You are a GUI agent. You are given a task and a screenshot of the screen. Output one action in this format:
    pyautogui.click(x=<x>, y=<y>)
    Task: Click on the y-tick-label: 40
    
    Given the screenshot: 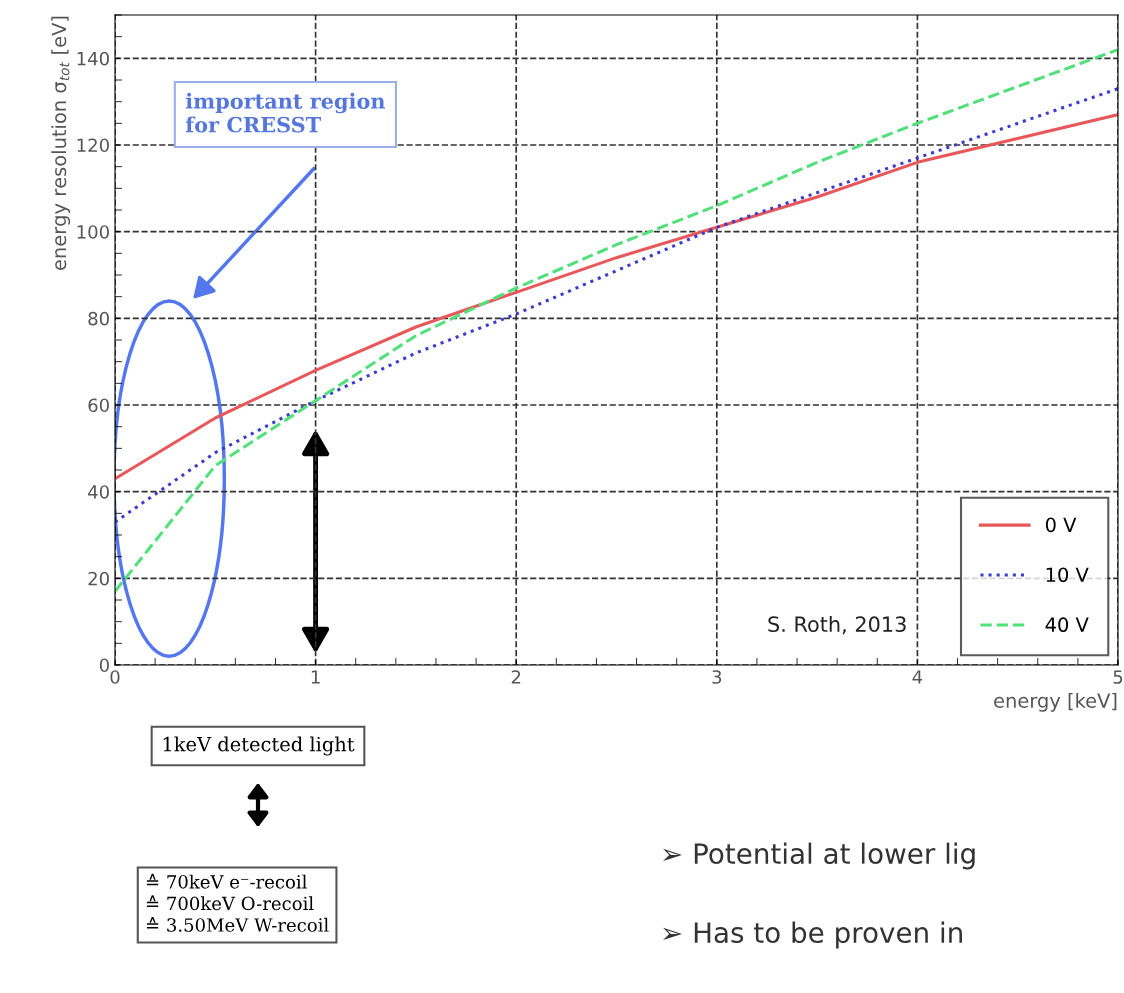 What is the action you would take?
    pyautogui.click(x=98, y=492)
    